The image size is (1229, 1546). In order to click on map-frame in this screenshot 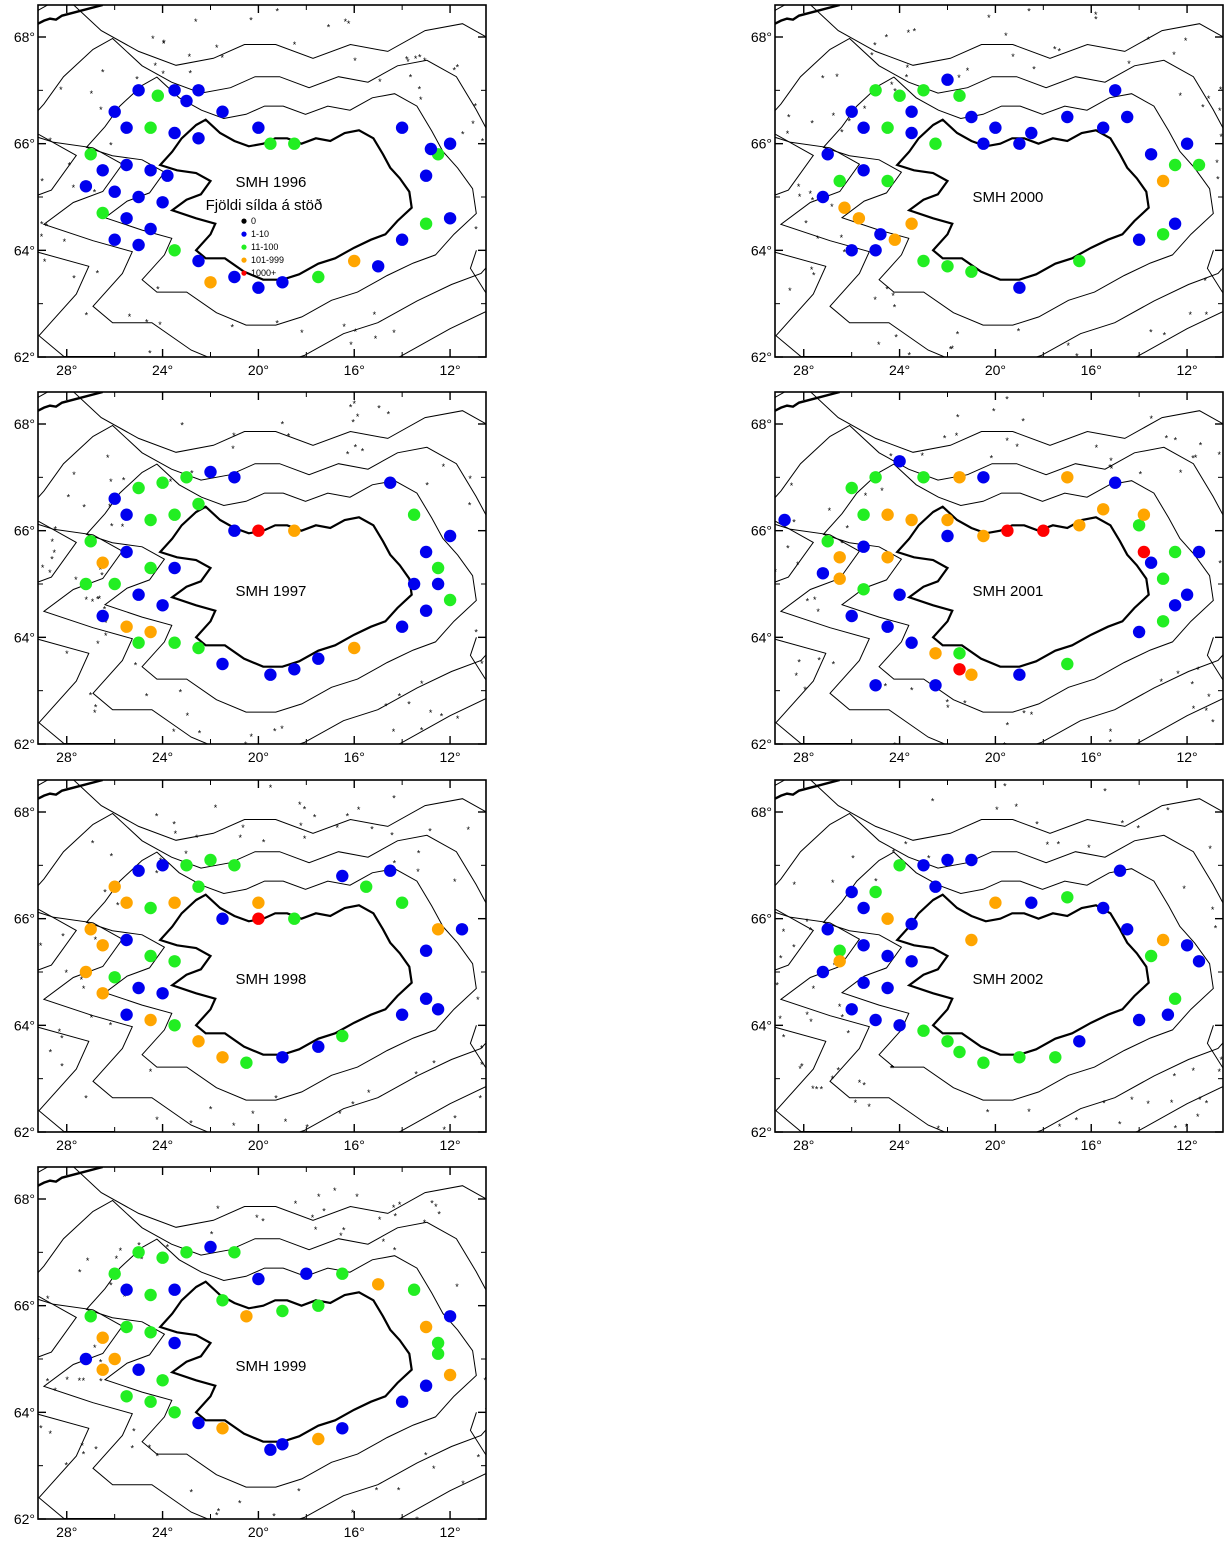, I will do `click(262, 956)`.